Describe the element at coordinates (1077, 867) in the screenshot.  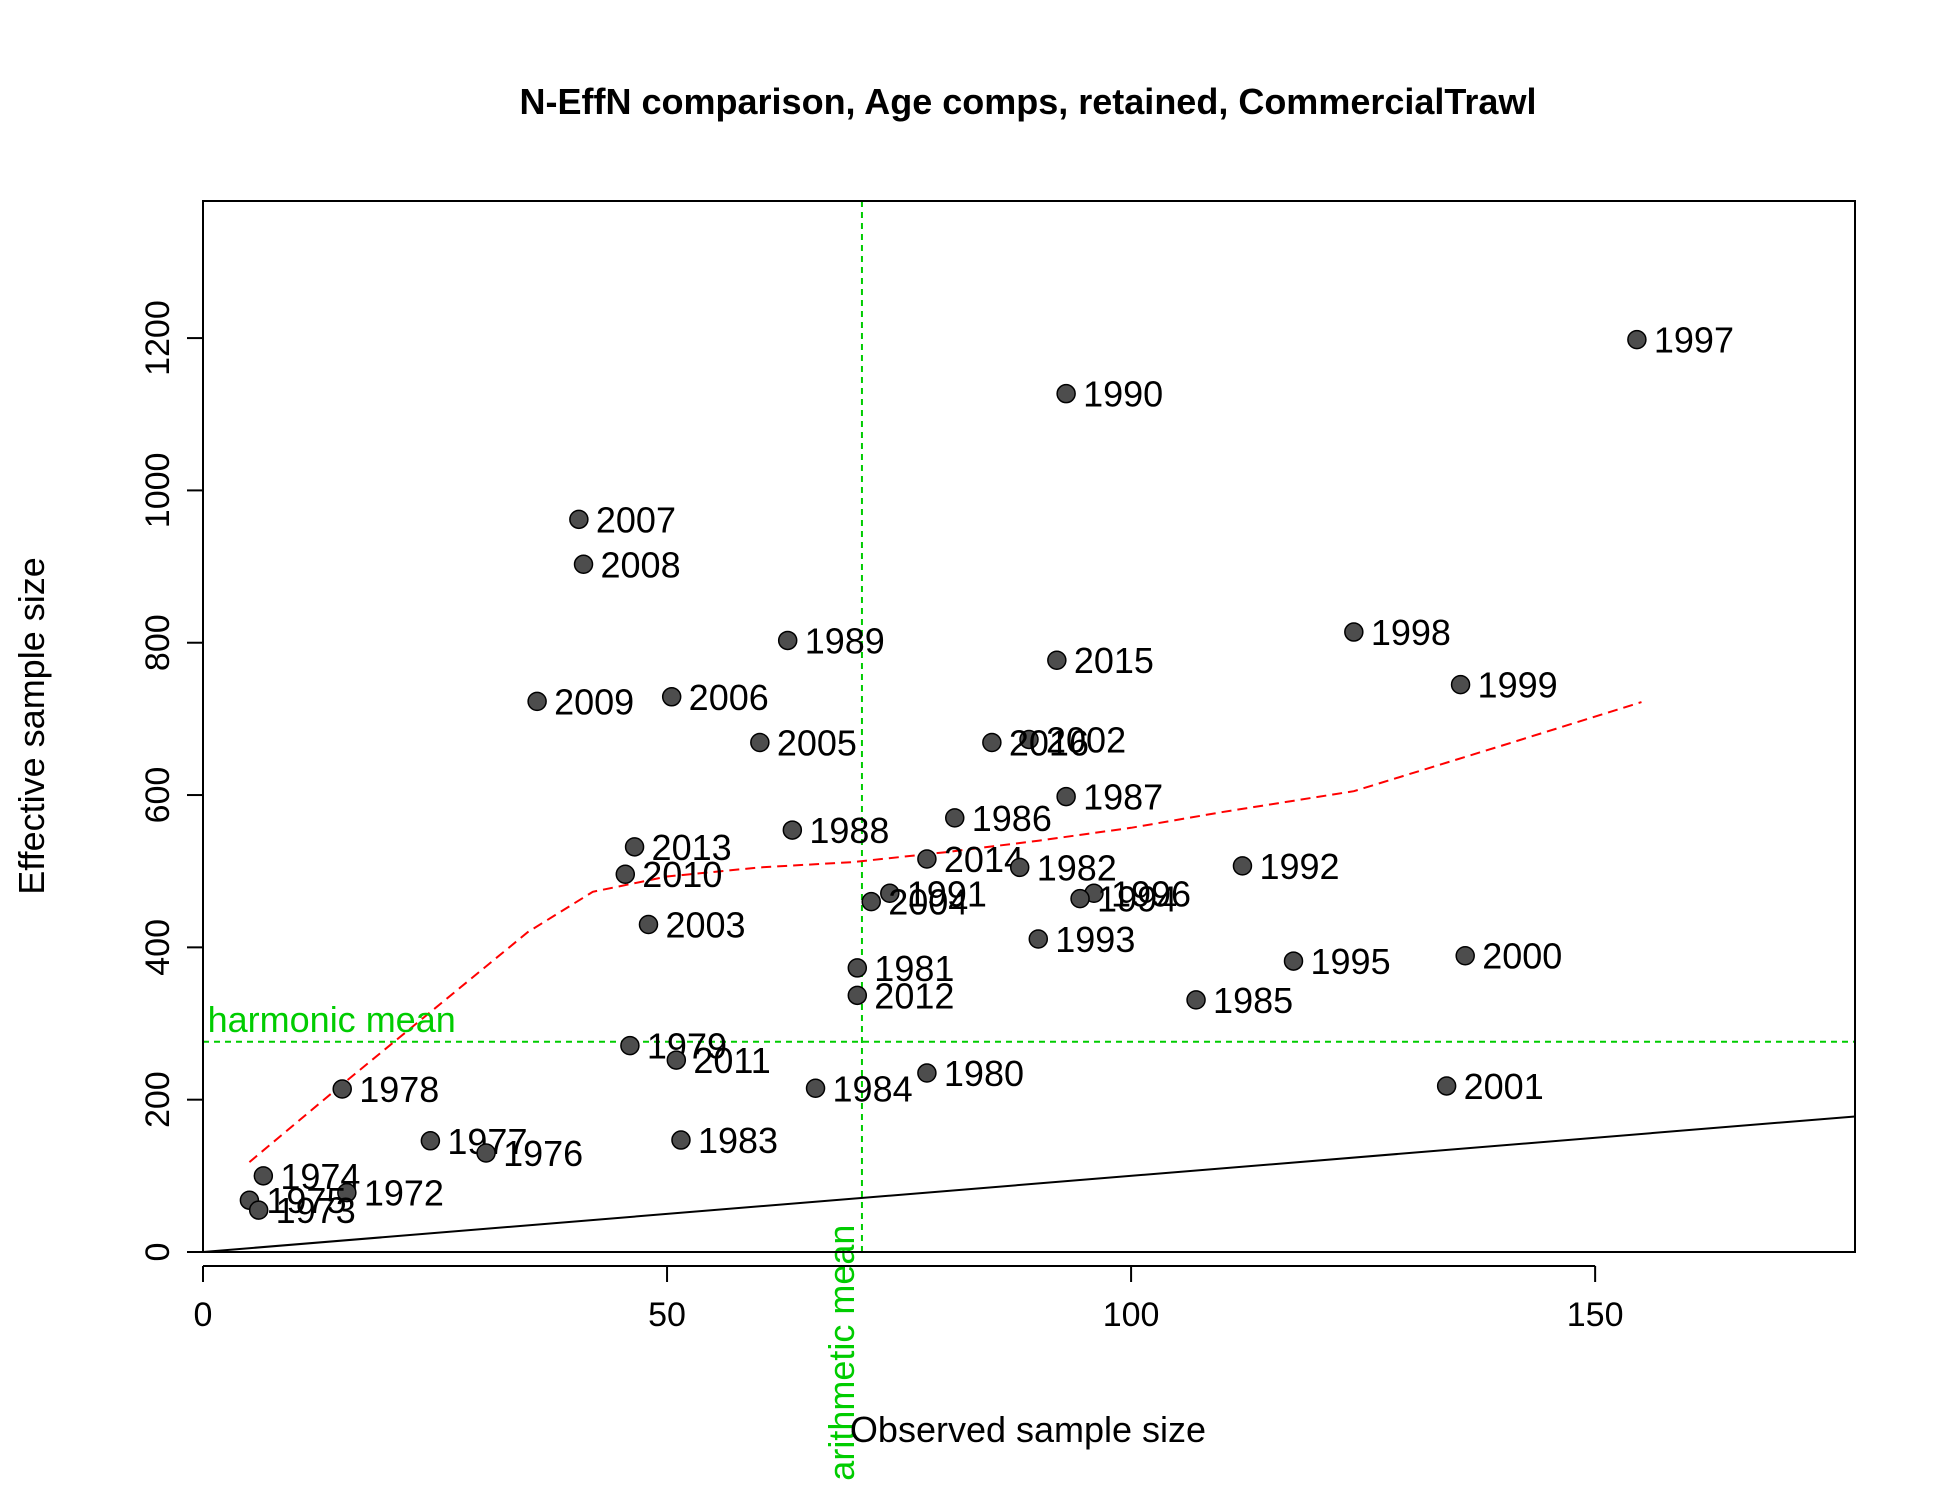
I see `point-label-1982: 1982` at that location.